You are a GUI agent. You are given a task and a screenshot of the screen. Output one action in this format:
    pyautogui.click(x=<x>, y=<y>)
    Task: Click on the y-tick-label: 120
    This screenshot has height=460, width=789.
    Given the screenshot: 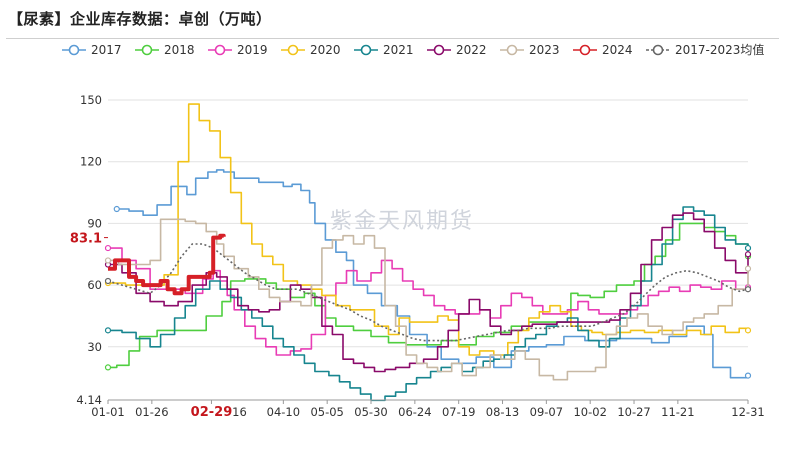 What is the action you would take?
    pyautogui.click(x=91, y=162)
    